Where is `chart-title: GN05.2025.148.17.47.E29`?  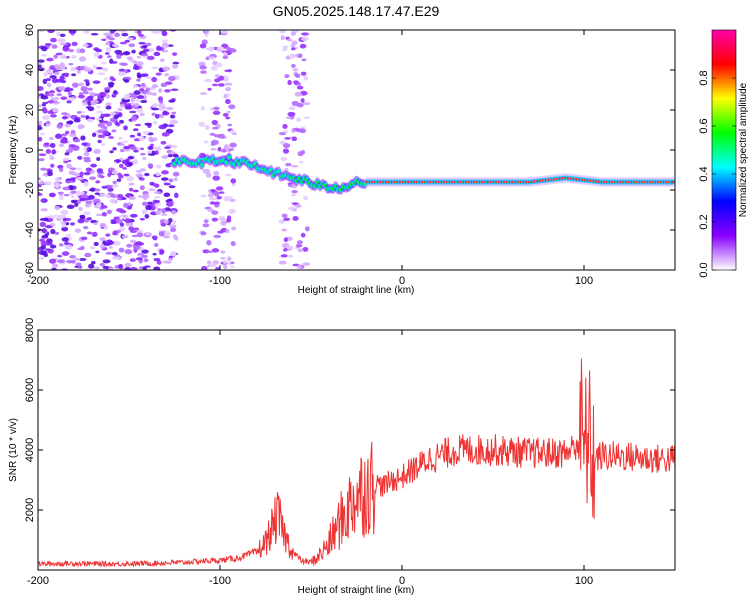 chart-title: GN05.2025.148.17.47.E29 is located at coordinates (356, 11).